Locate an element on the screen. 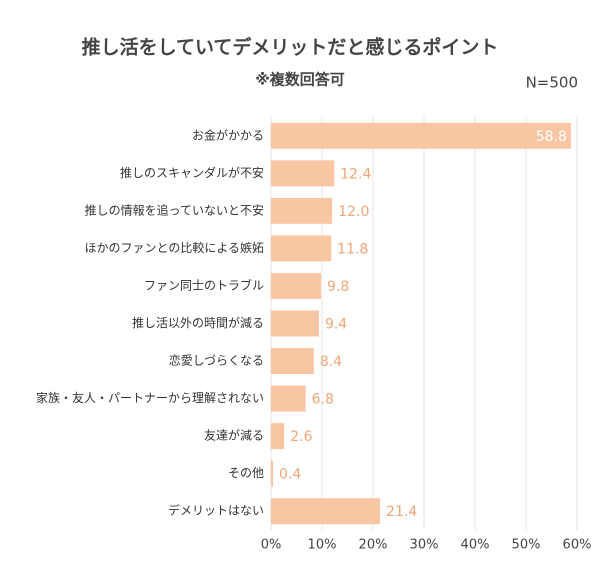 The image size is (600, 582). y-tick-label: 家族・友人・パートナーから理解されない is located at coordinates (150, 397).